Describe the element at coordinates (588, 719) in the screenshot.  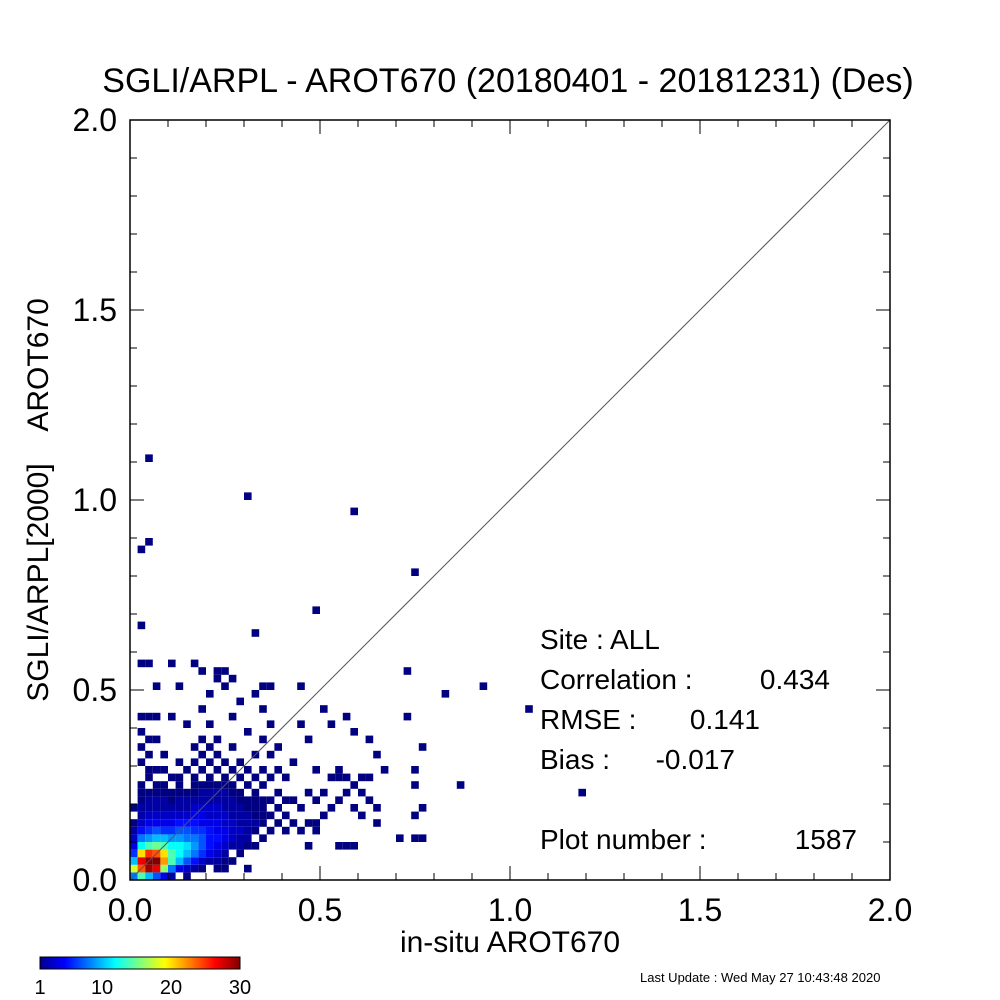
I see `stats-rmse-label: RMSE :` at that location.